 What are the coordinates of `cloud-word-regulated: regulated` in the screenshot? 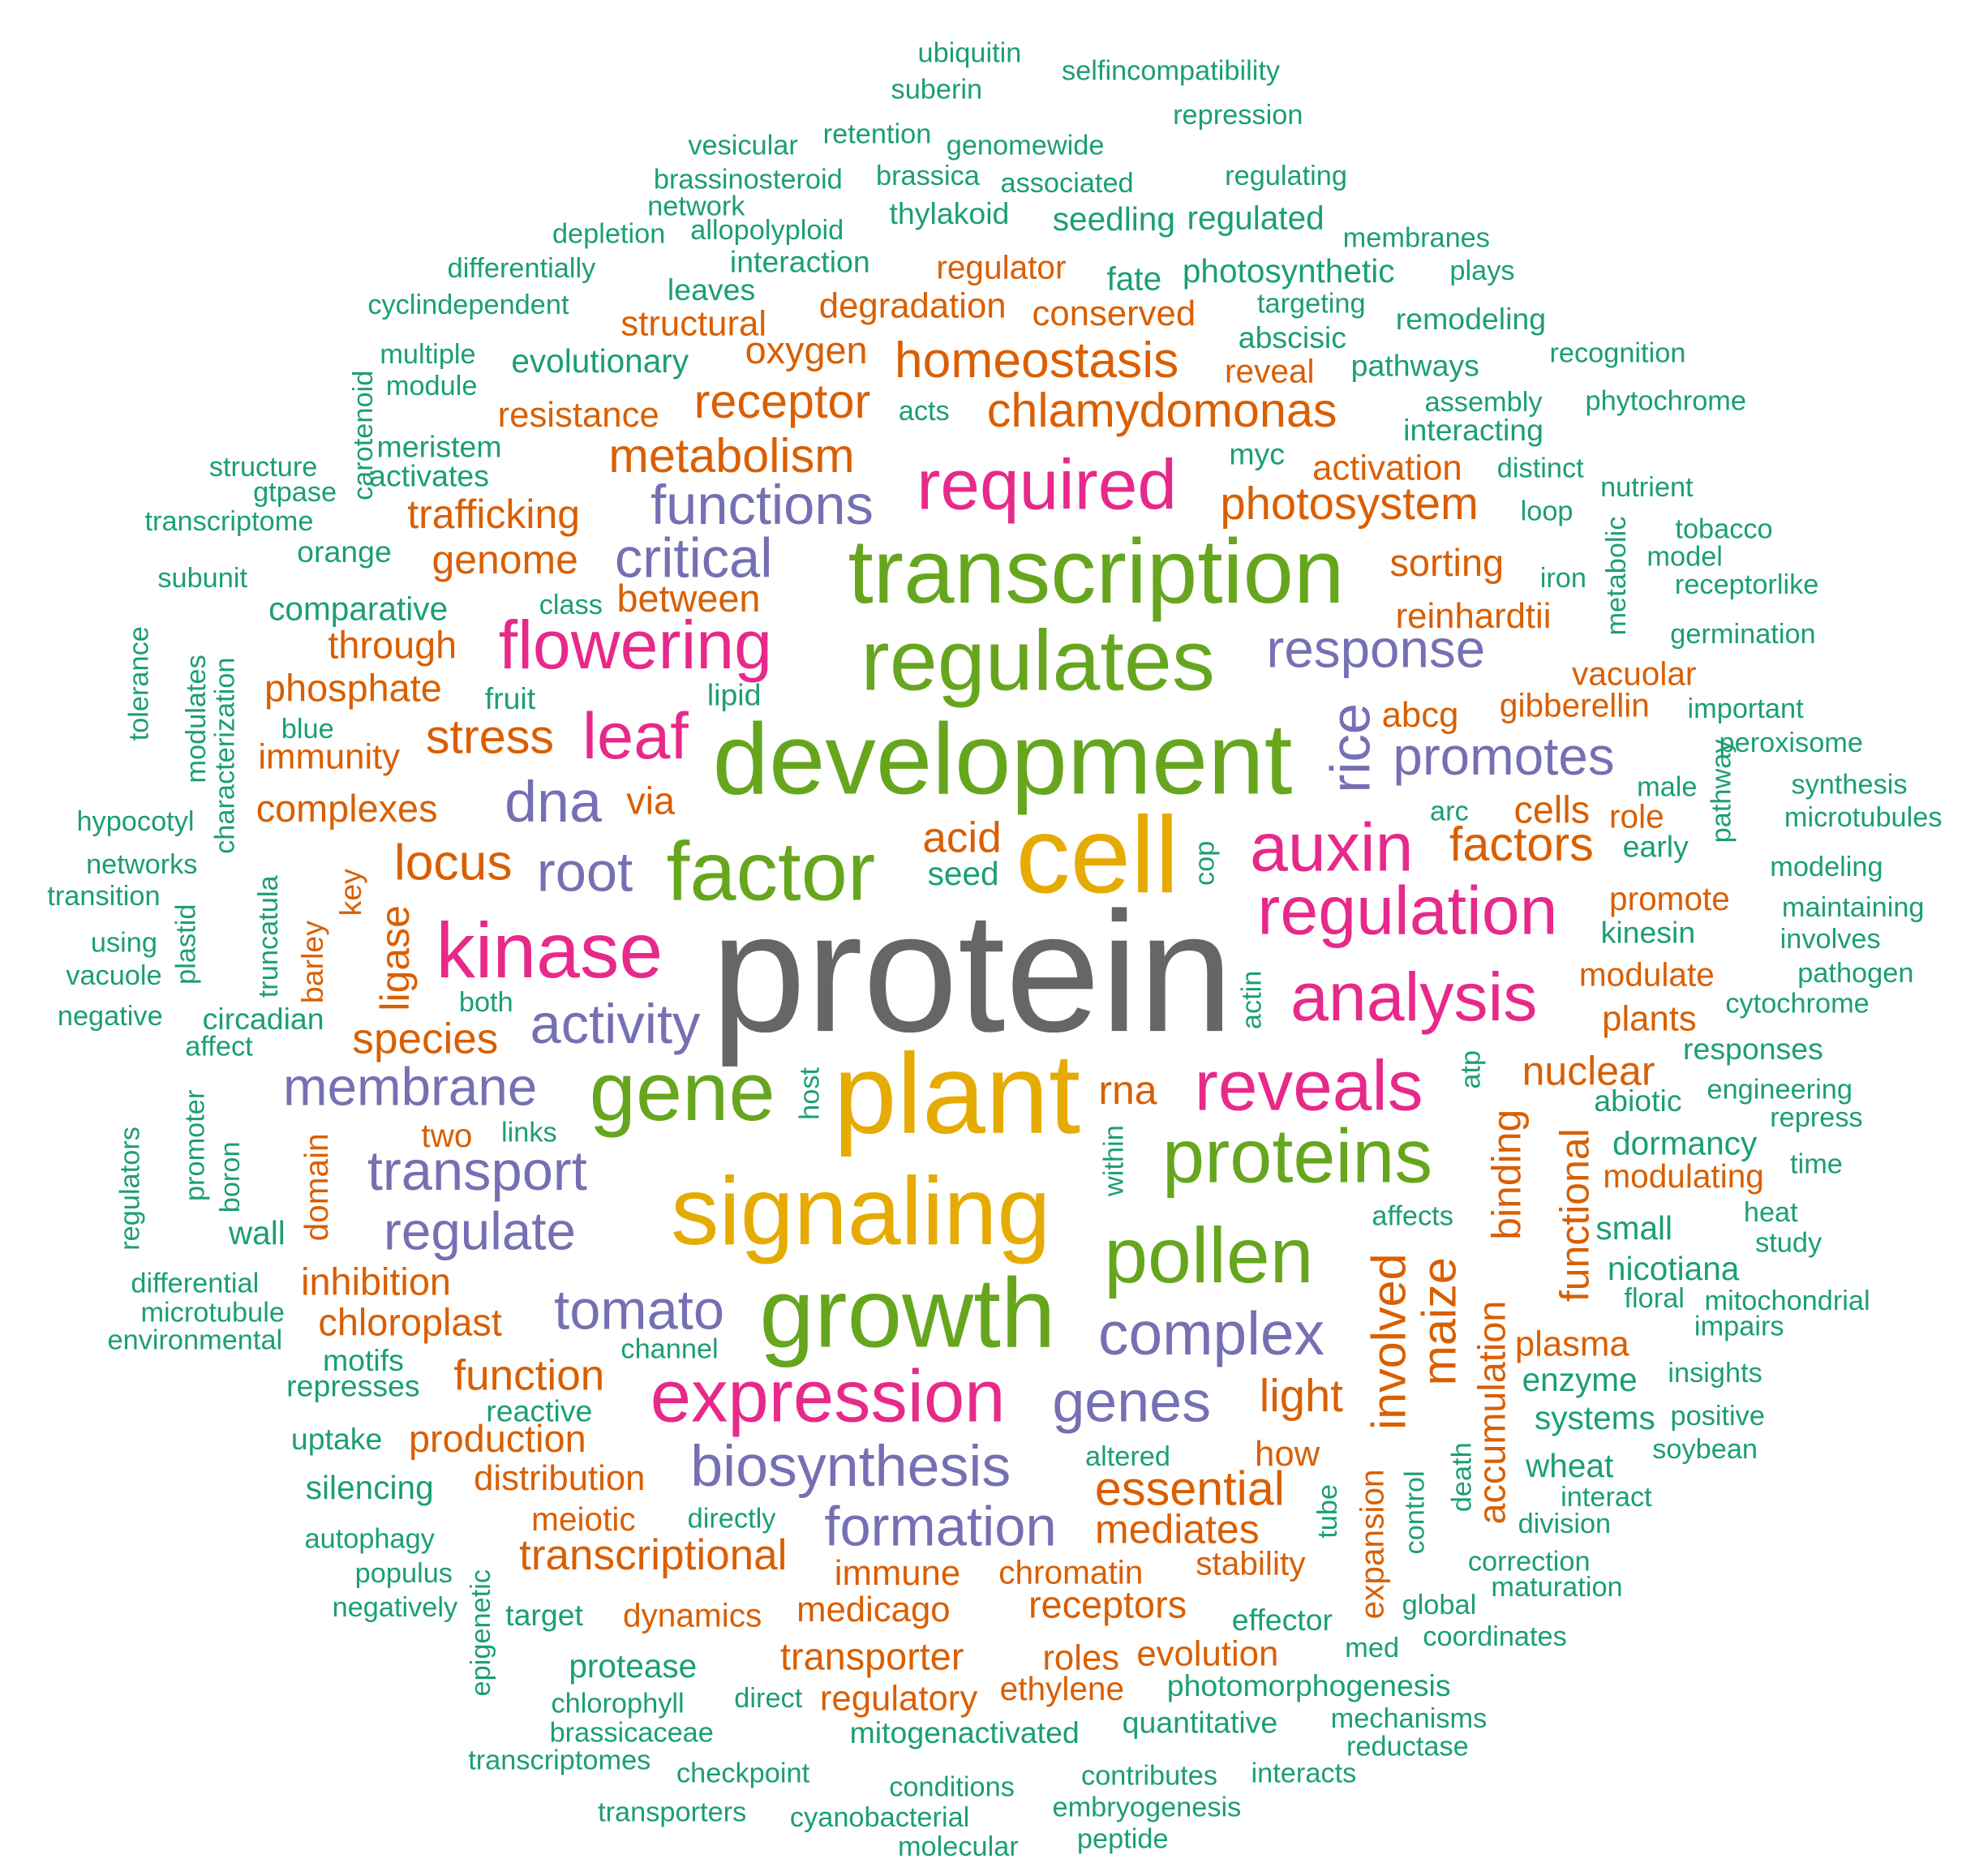 It's located at (1255, 218).